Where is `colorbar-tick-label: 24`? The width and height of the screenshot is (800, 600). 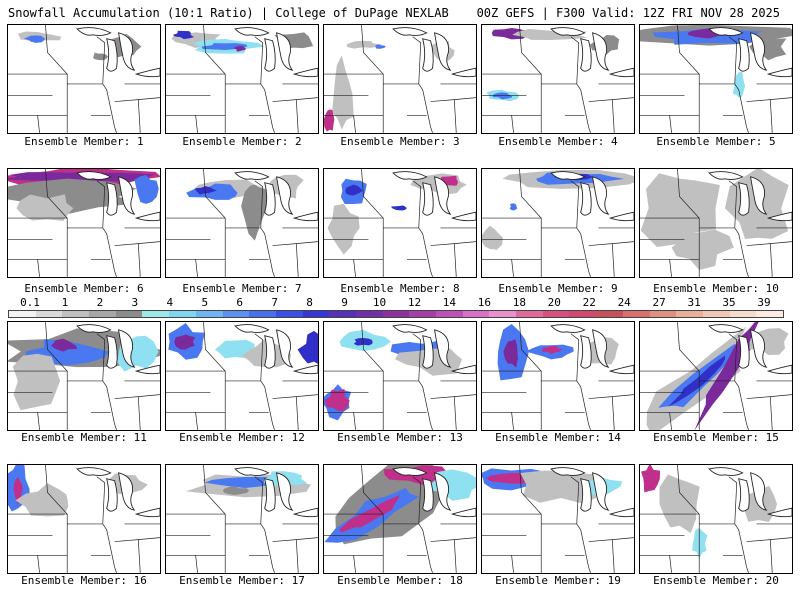 colorbar-tick-label: 24 is located at coordinates (624, 302).